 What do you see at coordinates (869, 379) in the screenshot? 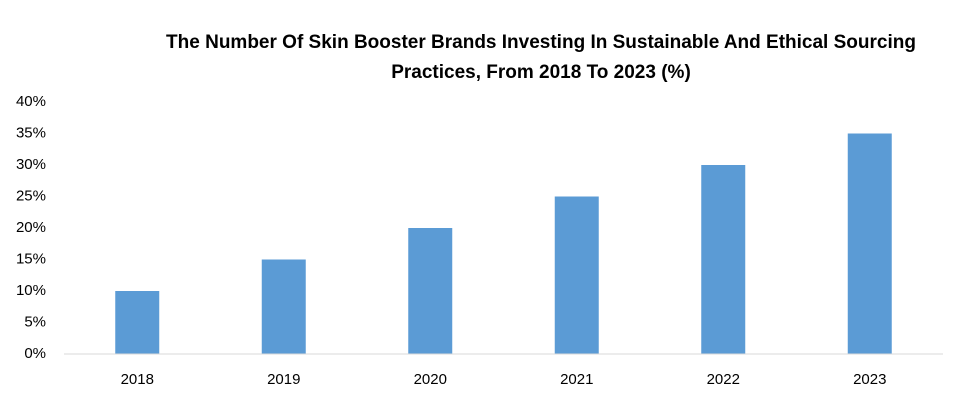
I see `x-tick-label: 2023` at bounding box center [869, 379].